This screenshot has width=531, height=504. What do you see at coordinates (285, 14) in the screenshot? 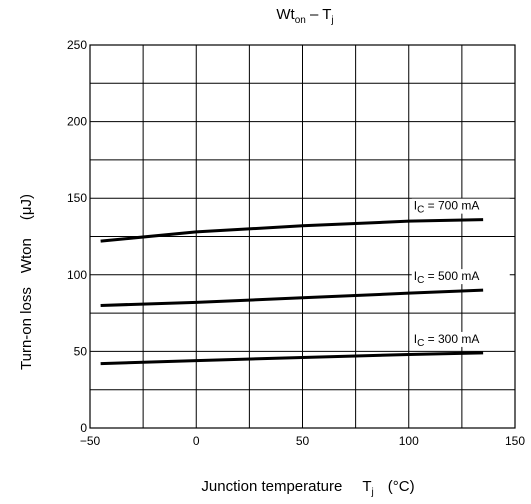
I see `title-main: Wt` at bounding box center [285, 14].